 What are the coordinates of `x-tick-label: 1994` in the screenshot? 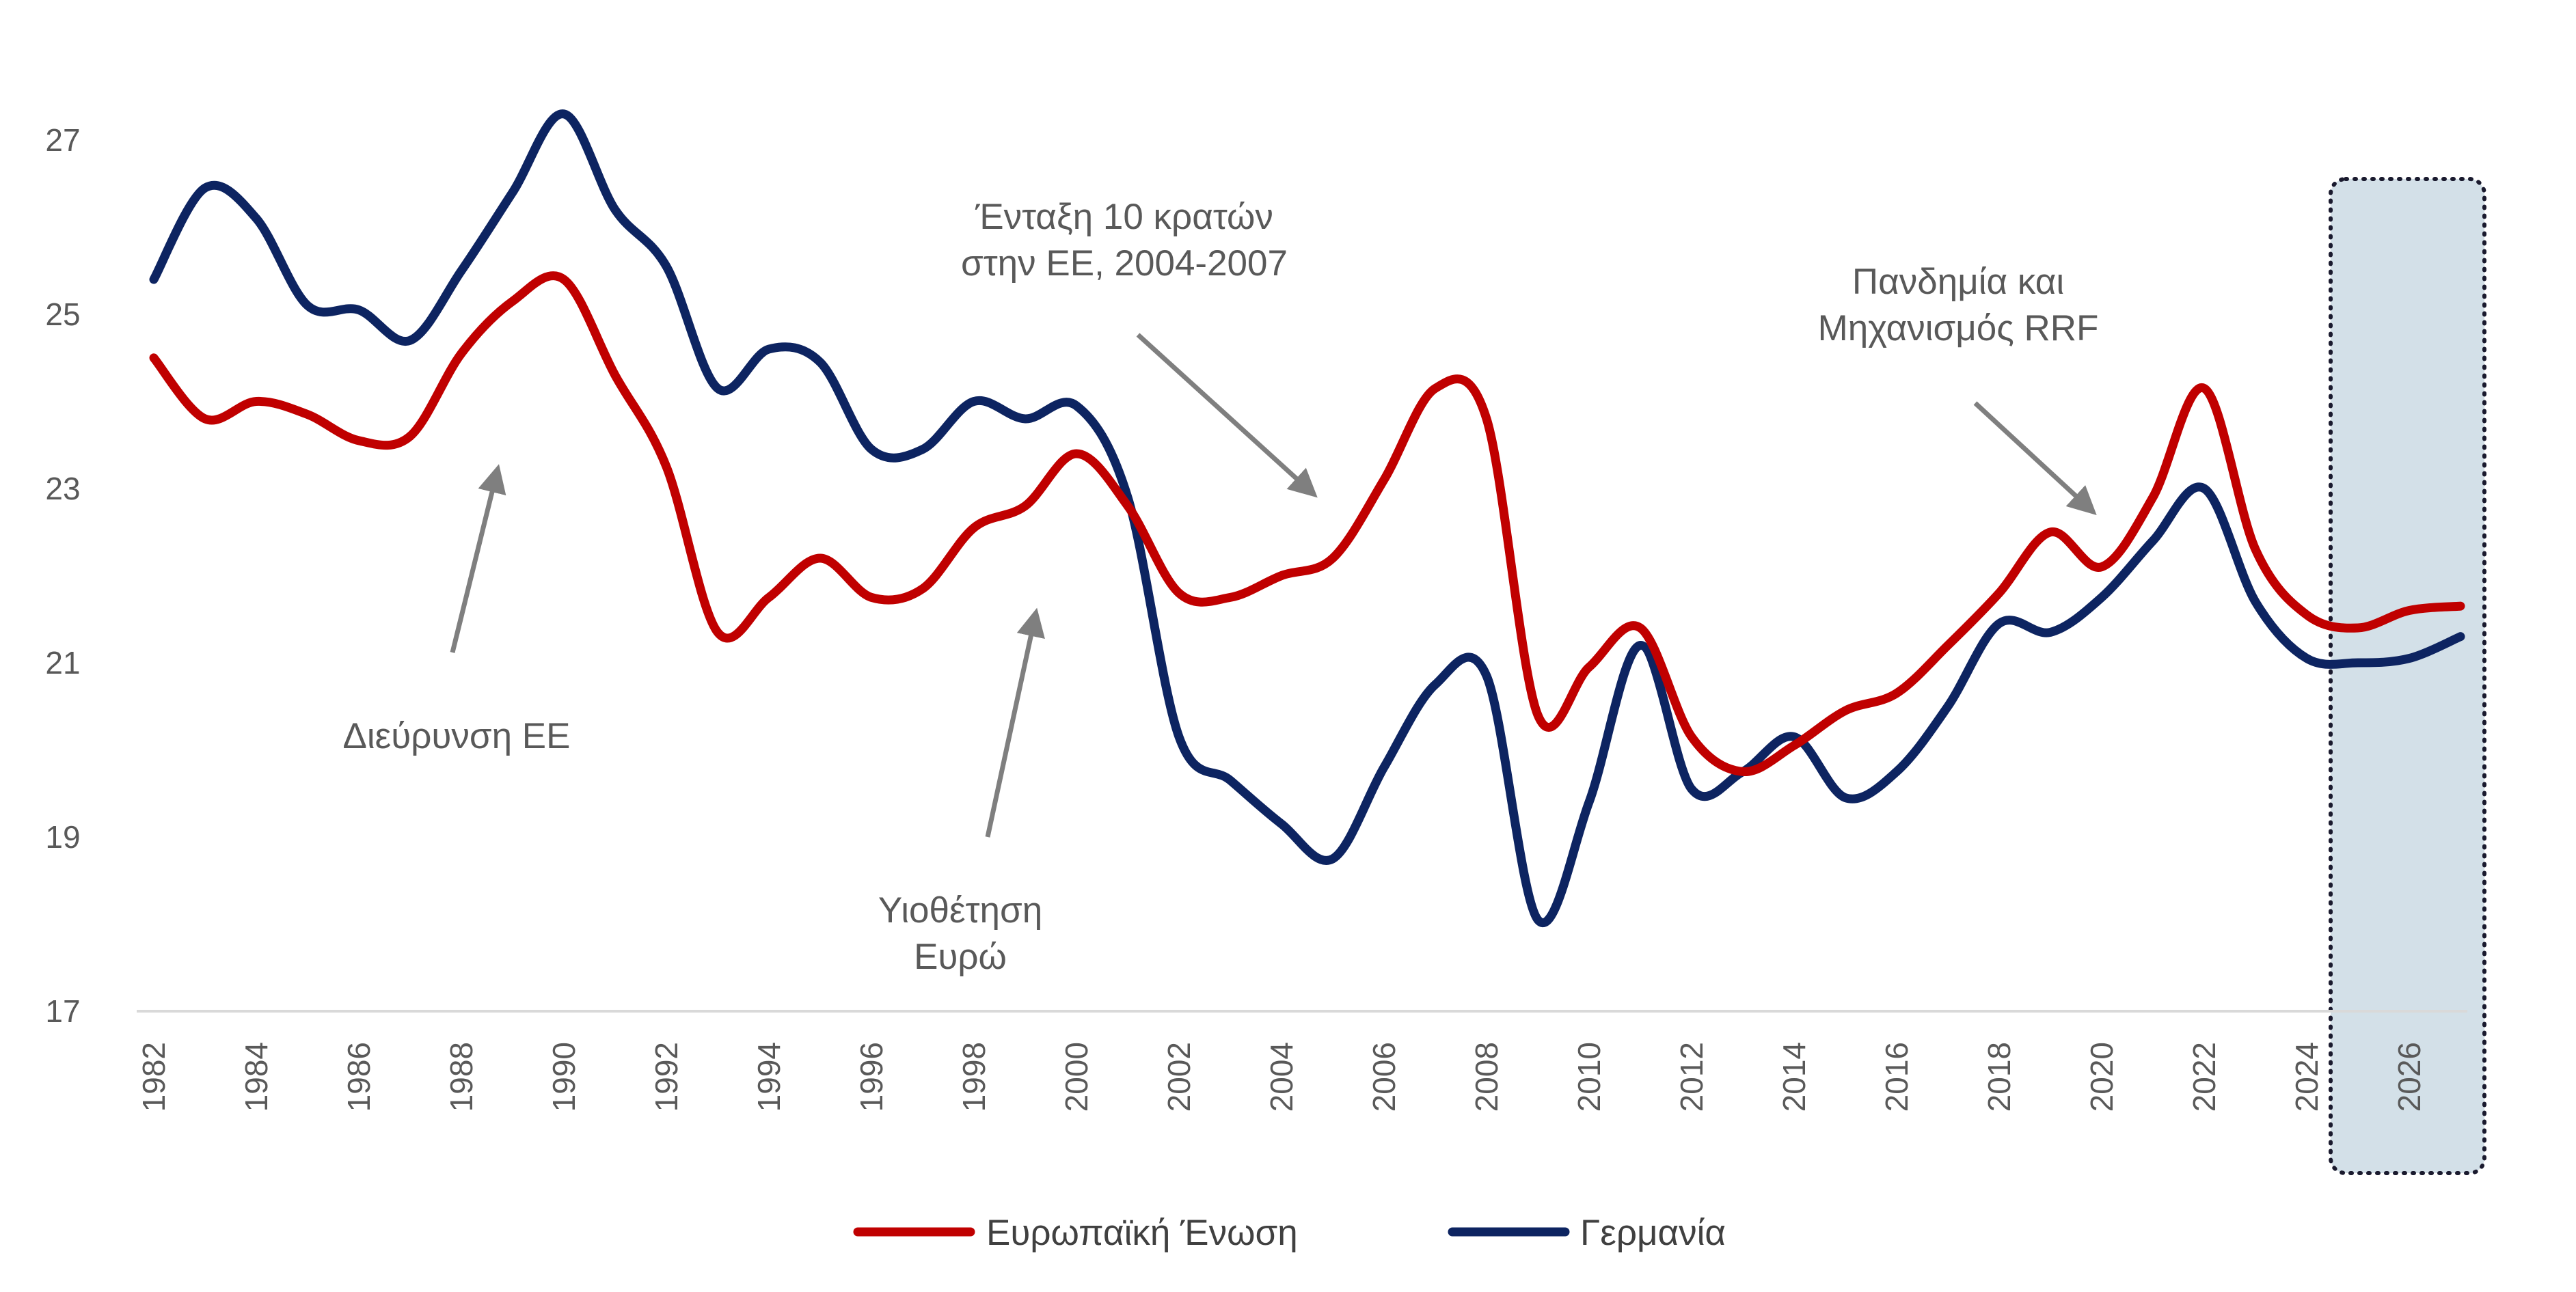 It's located at (769, 1077).